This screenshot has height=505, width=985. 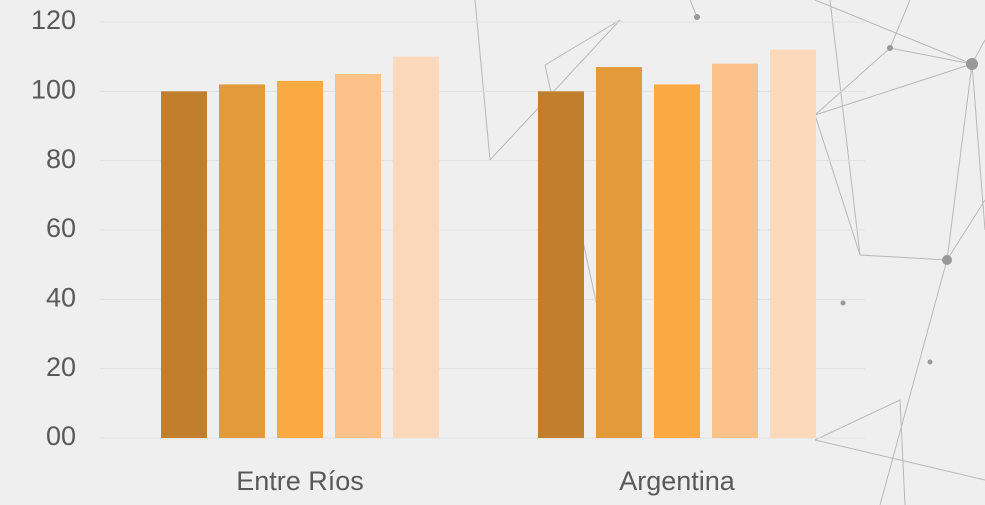 I want to click on x-tick-label: Argentina, so click(x=677, y=481).